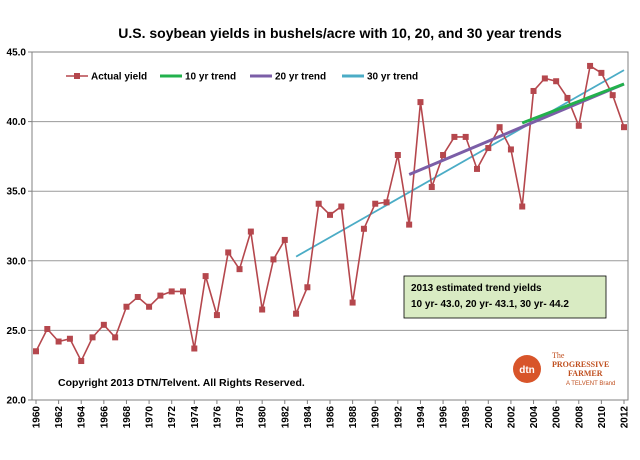  Describe the element at coordinates (127, 417) in the screenshot. I see `x-tick-label: 1968` at that location.